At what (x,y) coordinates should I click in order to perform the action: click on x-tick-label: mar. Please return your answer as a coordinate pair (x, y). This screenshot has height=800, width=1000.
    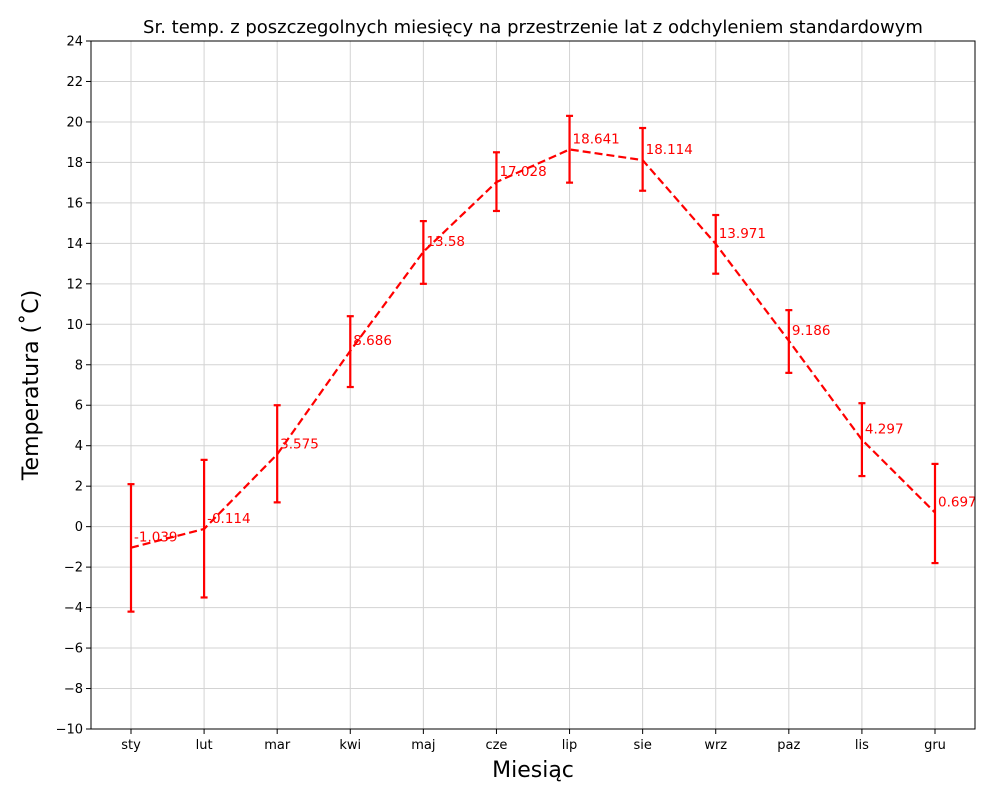
    Looking at the image, I should click on (277, 745).